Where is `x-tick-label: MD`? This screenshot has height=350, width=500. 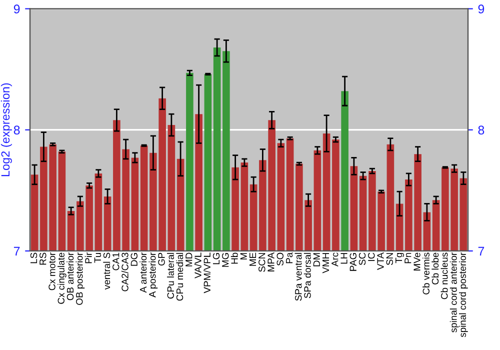 x-tick-label: MD is located at coordinates (189, 259).